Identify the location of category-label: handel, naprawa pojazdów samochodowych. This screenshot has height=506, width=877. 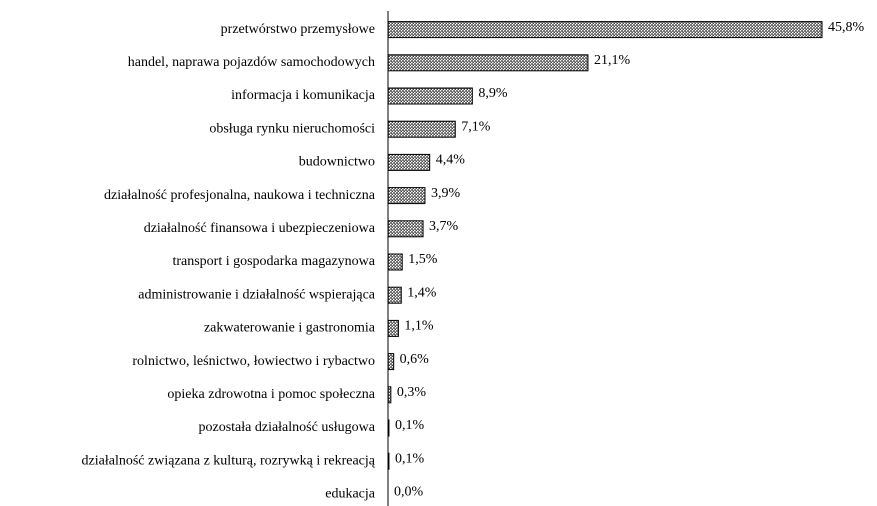
(251, 62).